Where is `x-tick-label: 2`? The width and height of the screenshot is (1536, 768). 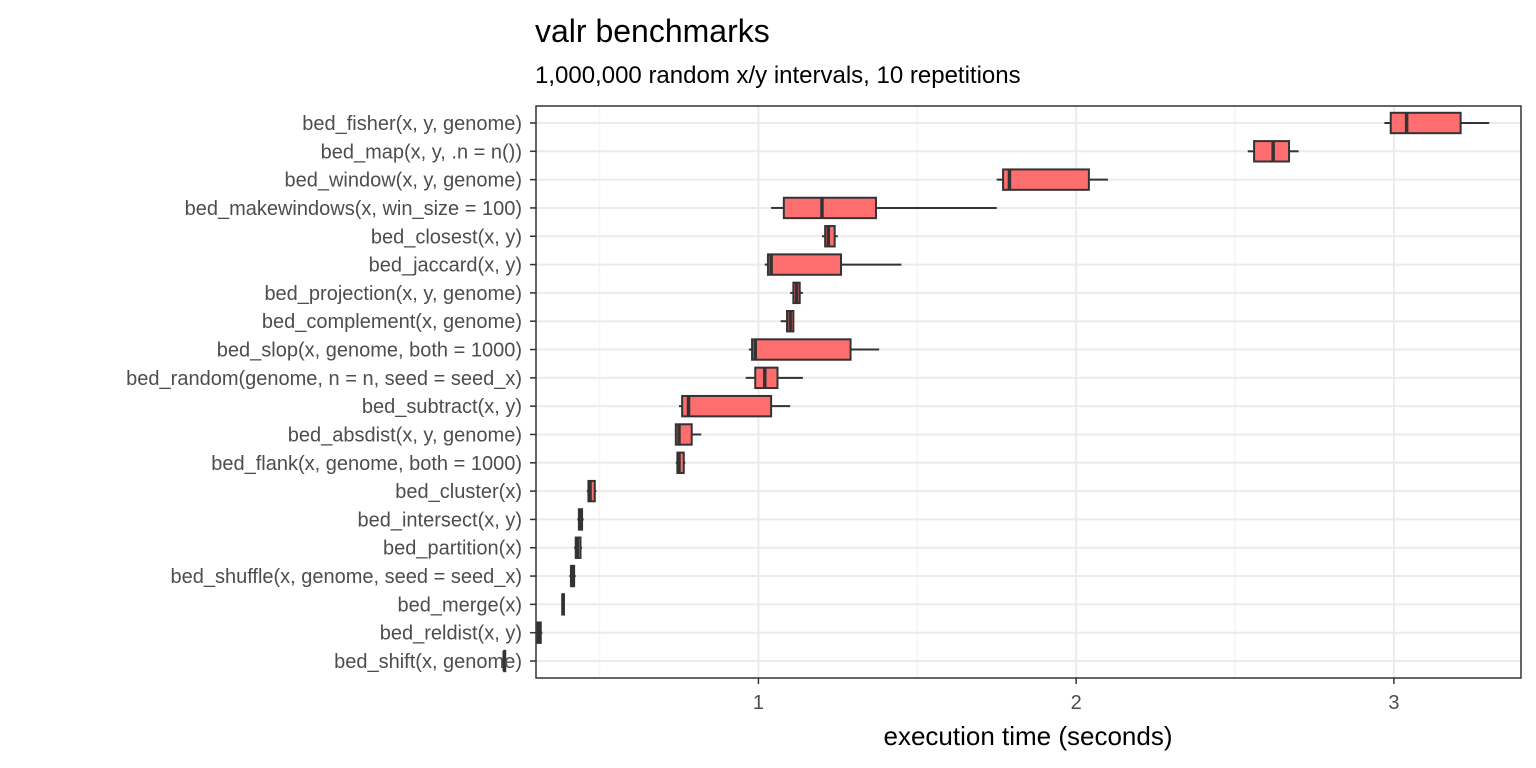
x-tick-label: 2 is located at coordinates (1076, 703).